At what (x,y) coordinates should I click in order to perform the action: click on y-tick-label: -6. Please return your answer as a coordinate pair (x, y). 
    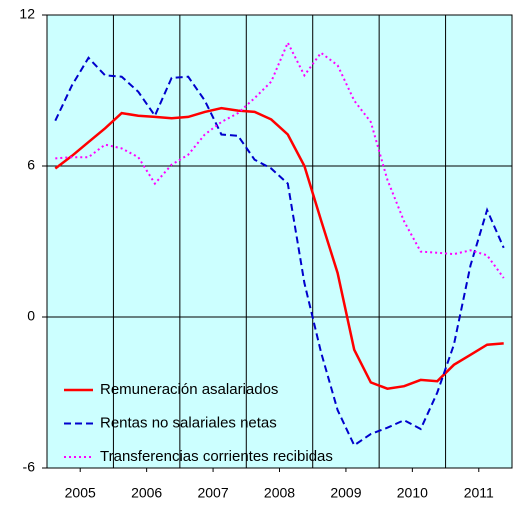
    Looking at the image, I should click on (29, 467).